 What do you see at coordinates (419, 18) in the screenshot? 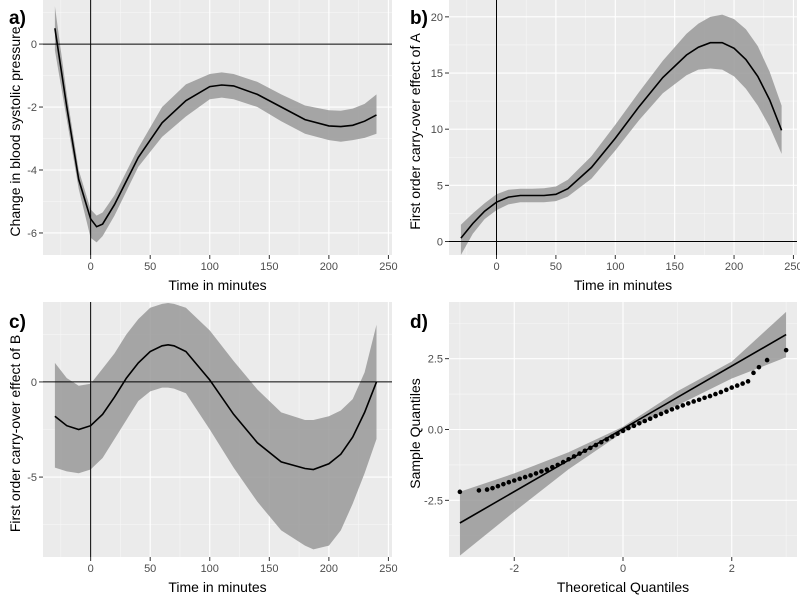
I see `panel-label: b)` at bounding box center [419, 18].